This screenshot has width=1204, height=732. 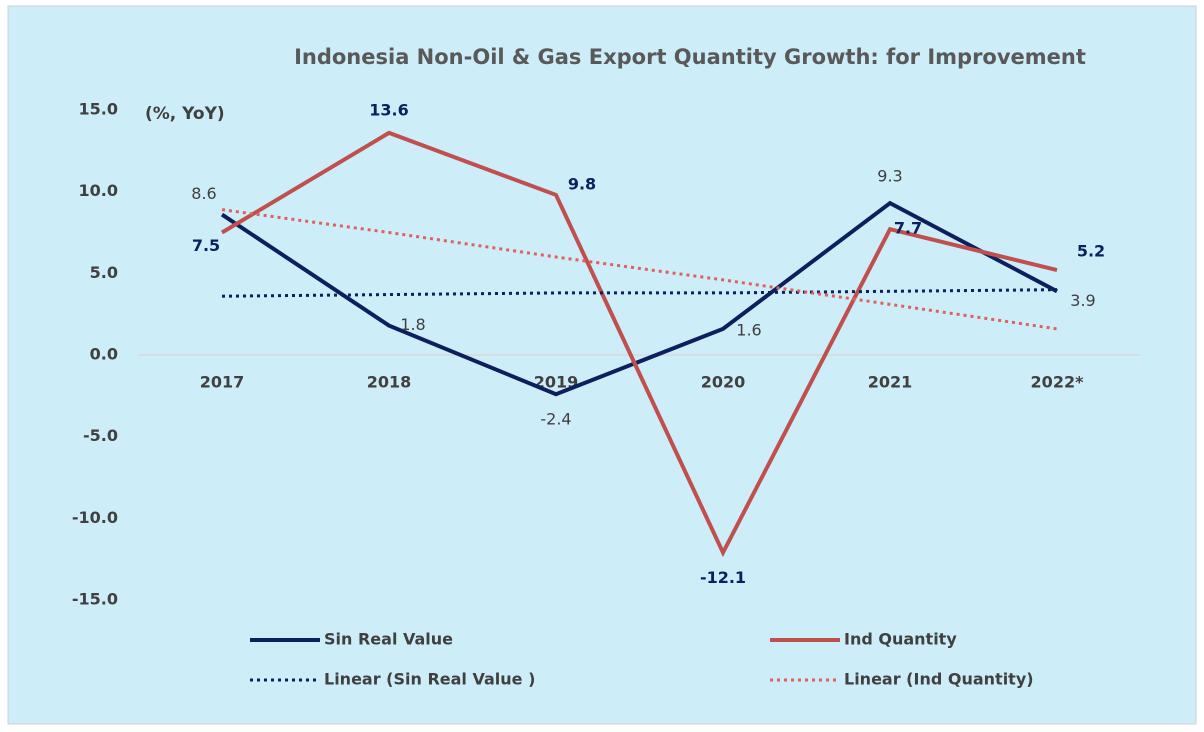 I want to click on data-label: 1.6, so click(x=748, y=329).